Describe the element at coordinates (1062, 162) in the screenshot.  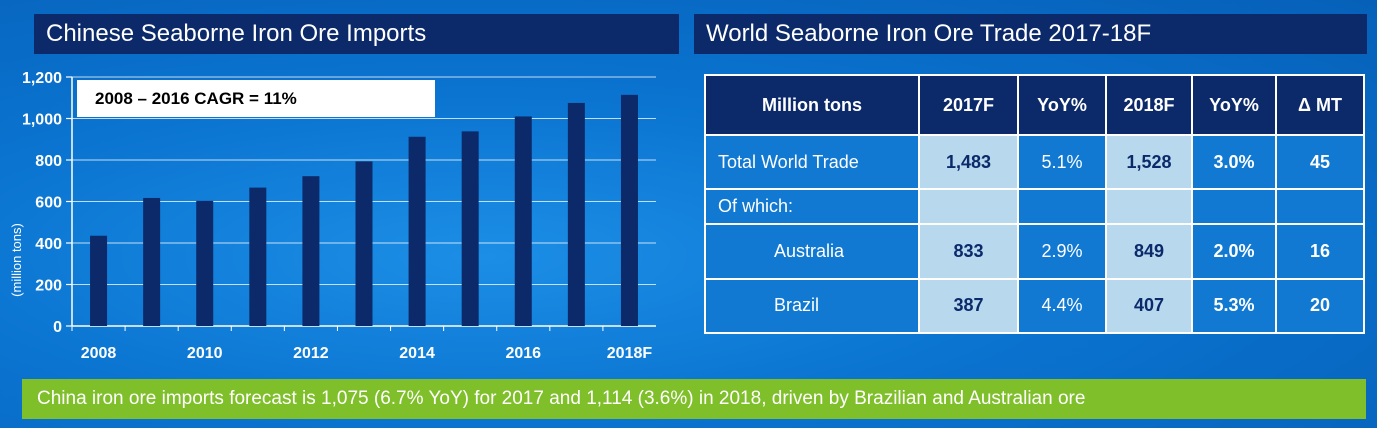
I see `cell-yoy-2017: 5.1%` at that location.